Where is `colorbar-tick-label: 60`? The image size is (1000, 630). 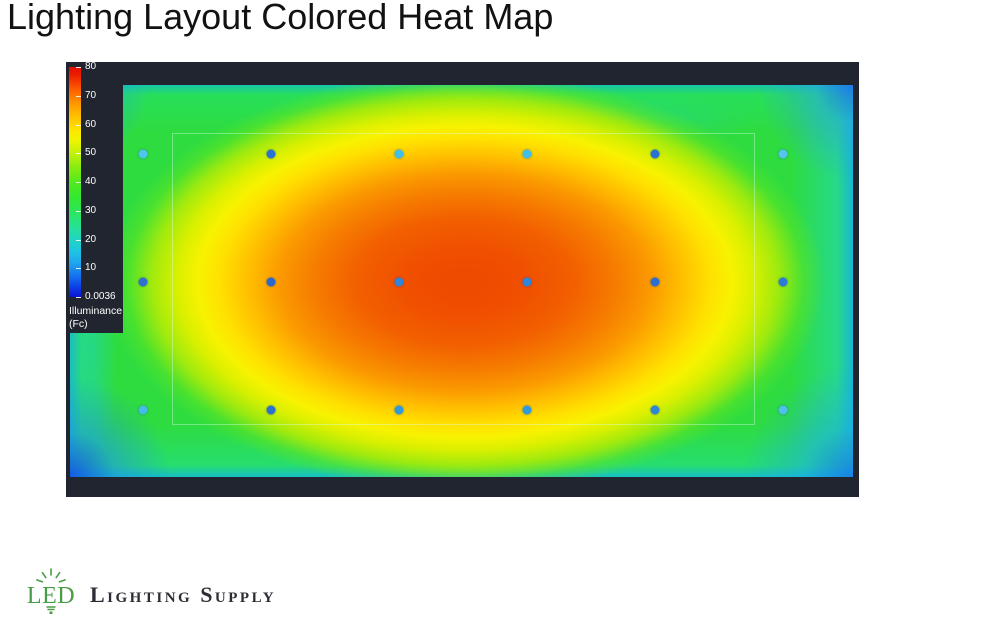 colorbar-tick-label: 60 is located at coordinates (91, 124).